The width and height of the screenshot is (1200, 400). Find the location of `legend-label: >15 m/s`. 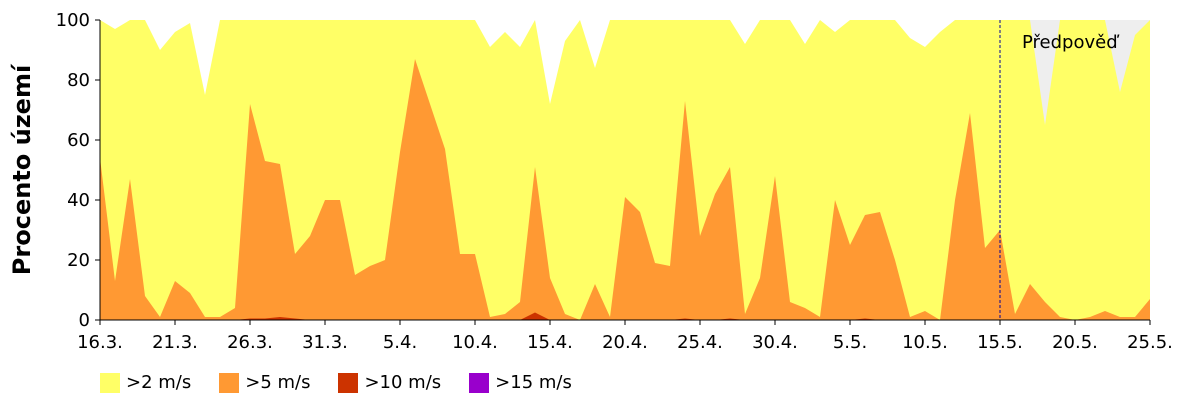

legend-label: >15 m/s is located at coordinates (533, 382).